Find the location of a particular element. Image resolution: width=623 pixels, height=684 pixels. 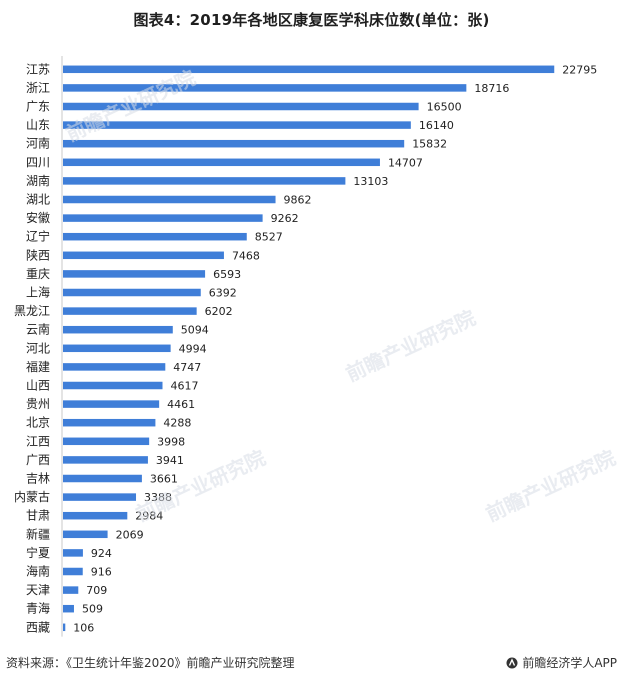

value-label: 16500 is located at coordinates (444, 107).